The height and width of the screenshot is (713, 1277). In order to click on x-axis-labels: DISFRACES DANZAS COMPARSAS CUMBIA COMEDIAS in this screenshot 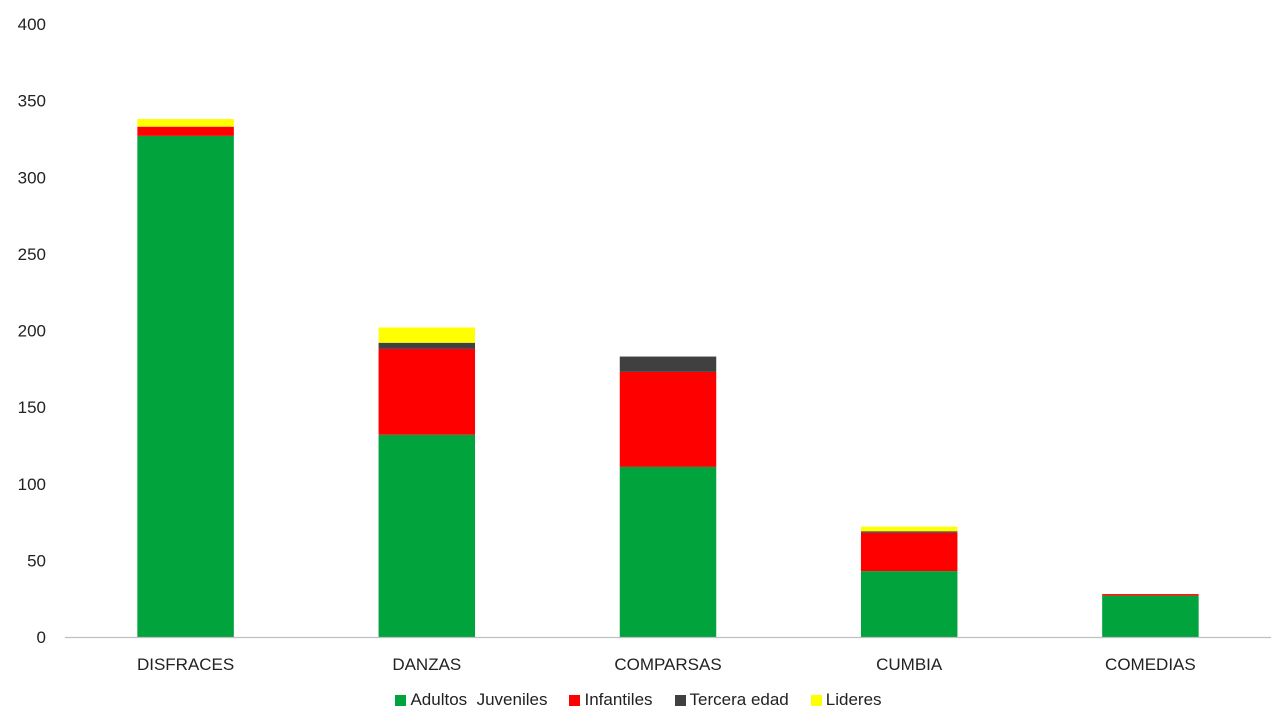, I will do `click(666, 664)`.